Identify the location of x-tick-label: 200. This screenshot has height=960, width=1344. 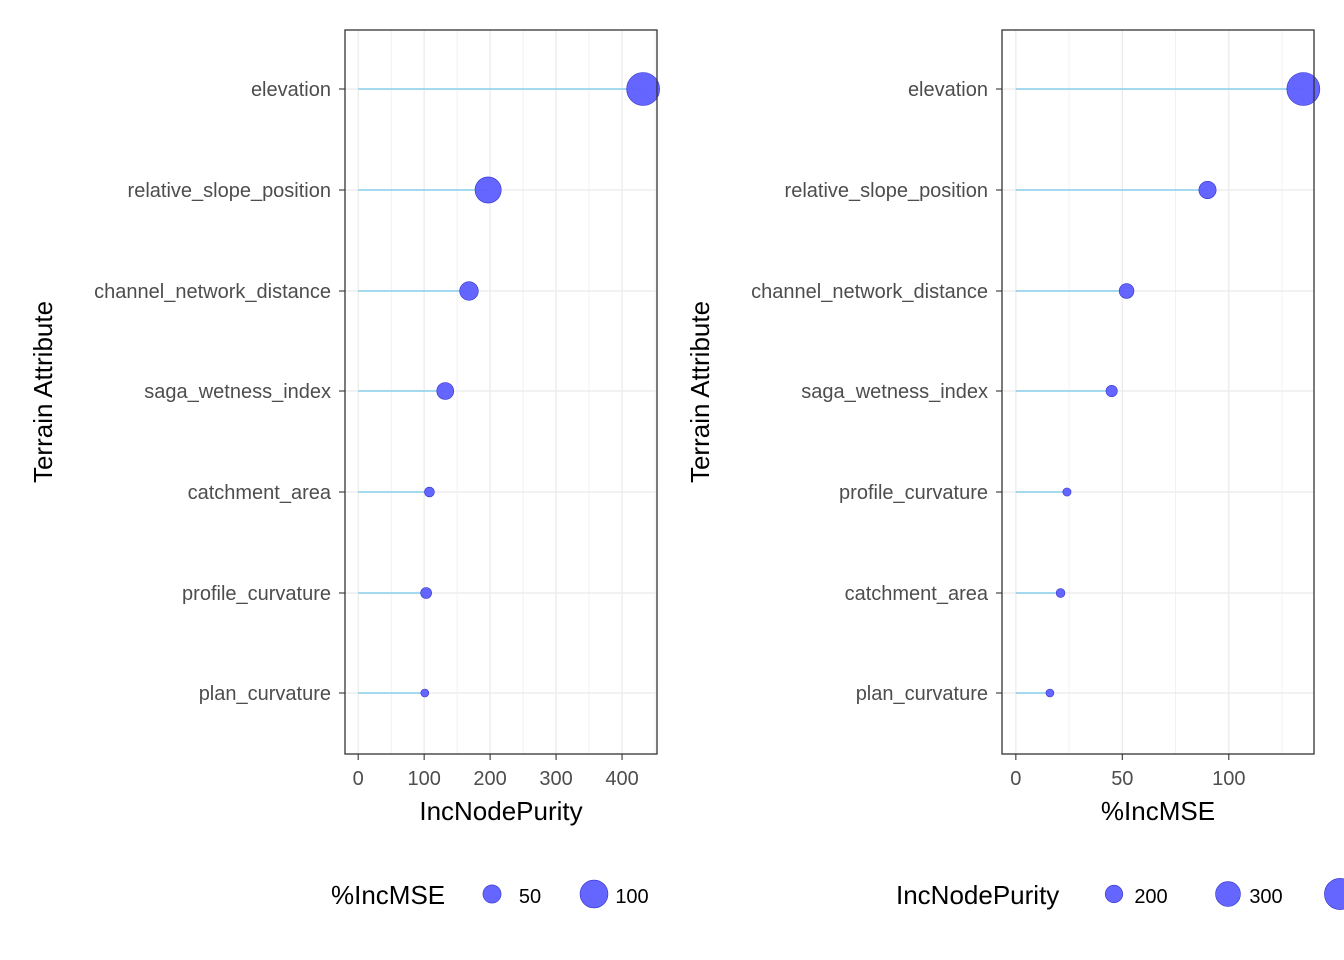
(489, 779).